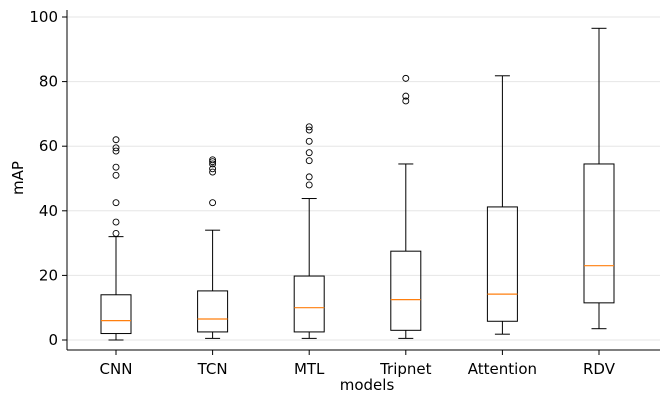  Describe the element at coordinates (502, 369) in the screenshot. I see `x-tick-label-attention: Attention` at that location.